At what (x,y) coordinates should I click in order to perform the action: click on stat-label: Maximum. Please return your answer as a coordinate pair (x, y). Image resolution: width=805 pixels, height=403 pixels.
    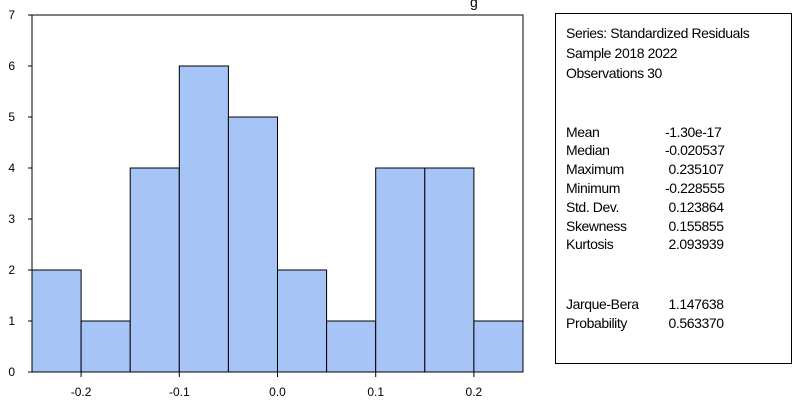
    Looking at the image, I should click on (595, 169).